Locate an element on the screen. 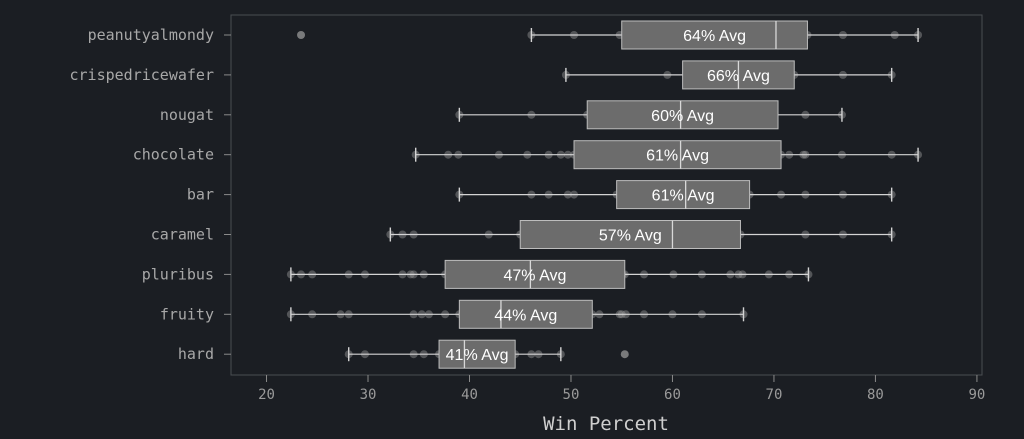 Image resolution: width=1024 pixels, height=439 pixels. box-pluribus is located at coordinates (535, 274).